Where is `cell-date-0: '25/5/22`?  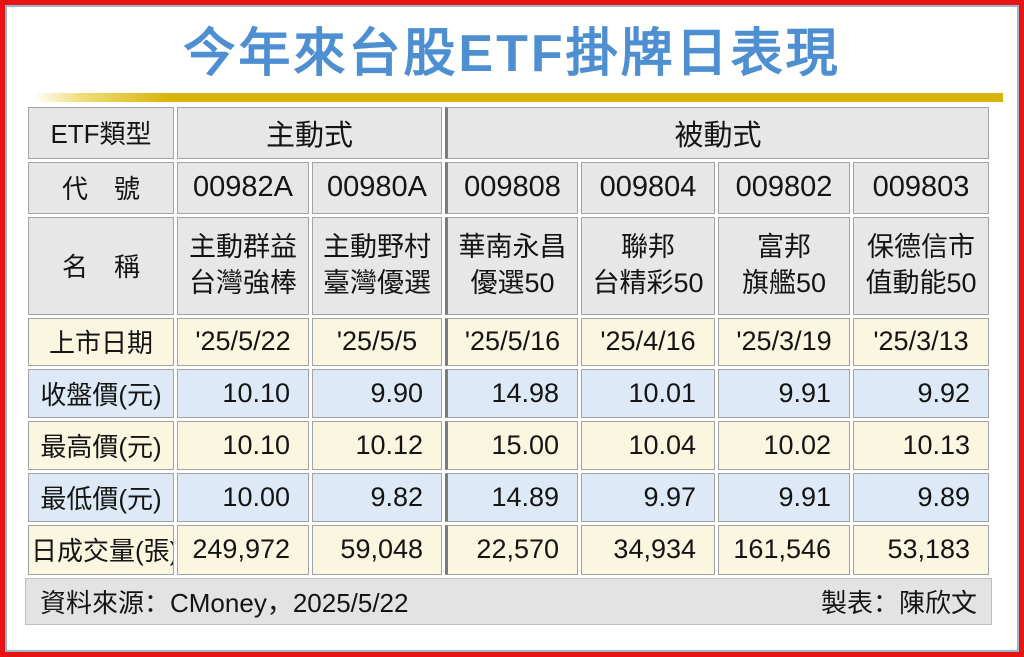 cell-date-0: '25/5/22 is located at coordinates (243, 341).